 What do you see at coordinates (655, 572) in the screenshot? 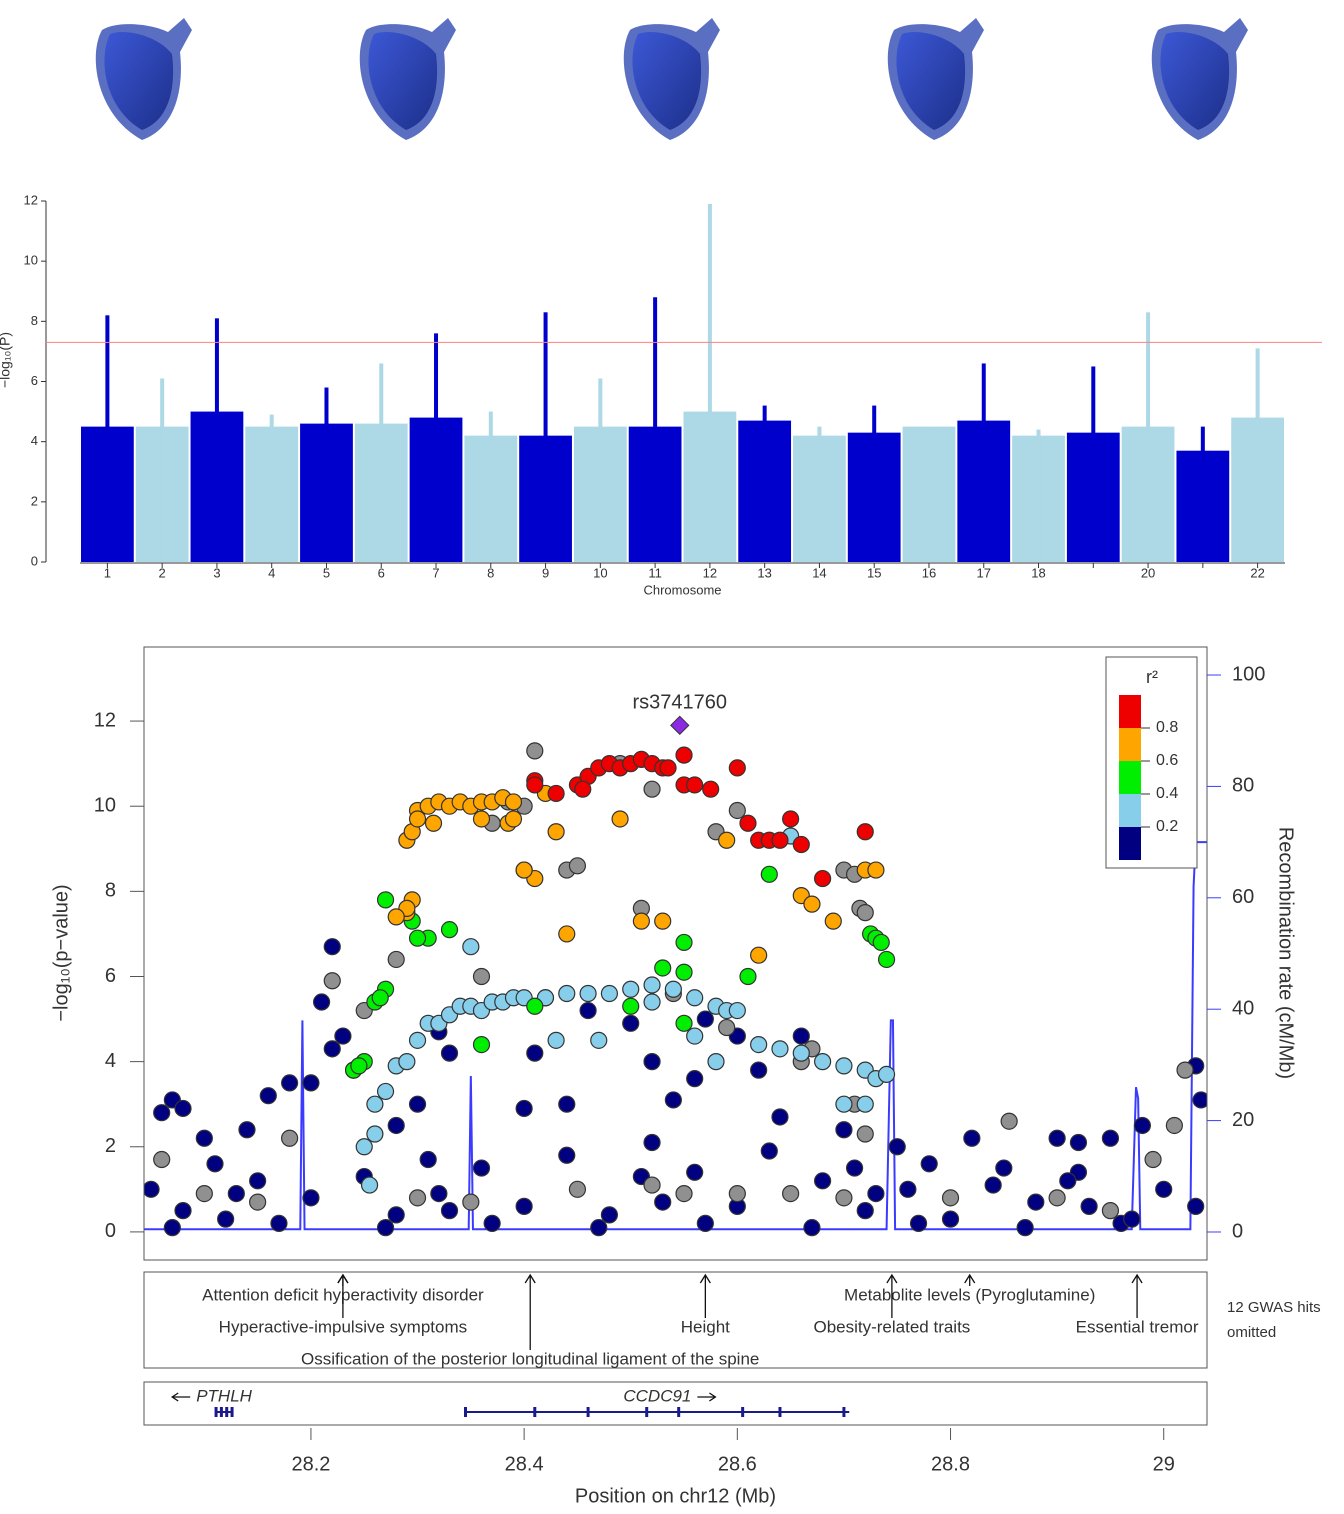
I see `x-tick-label: 11` at bounding box center [655, 572].